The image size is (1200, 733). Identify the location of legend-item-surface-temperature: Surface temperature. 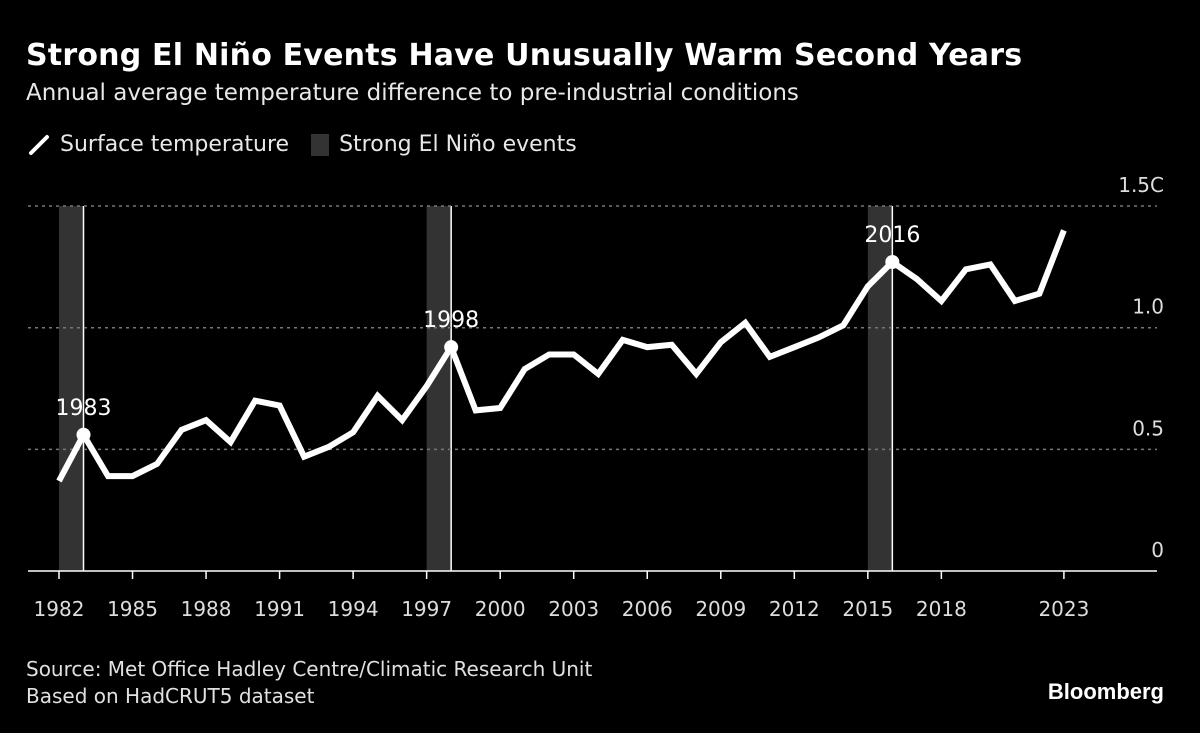
(158, 144).